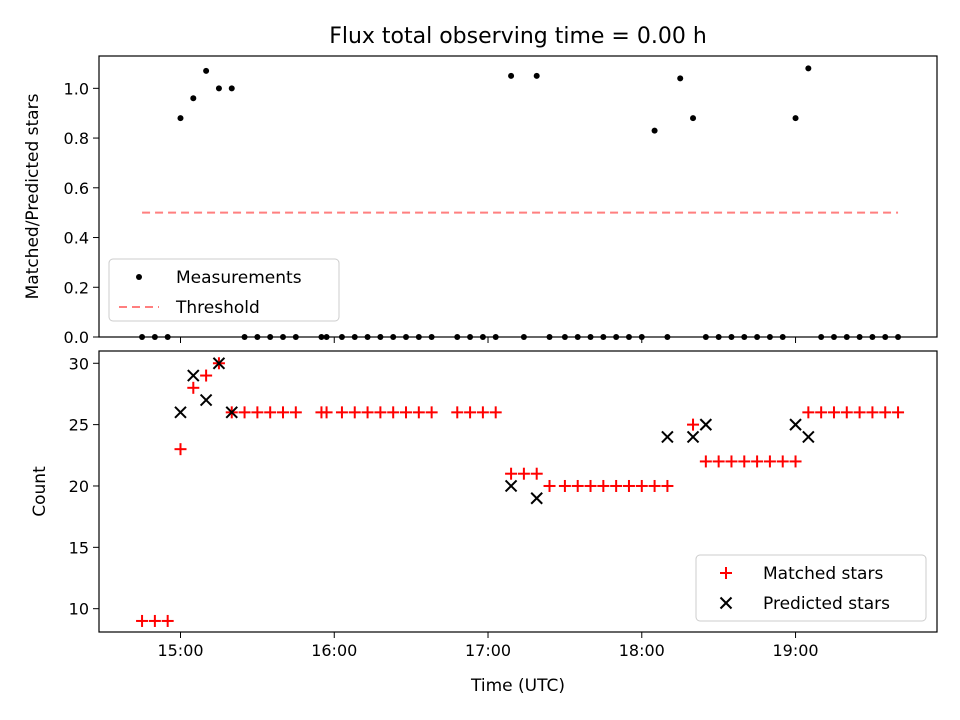 This screenshot has height=720, width=960. What do you see at coordinates (79, 363) in the screenshot?
I see `y-tick-label: 30` at bounding box center [79, 363].